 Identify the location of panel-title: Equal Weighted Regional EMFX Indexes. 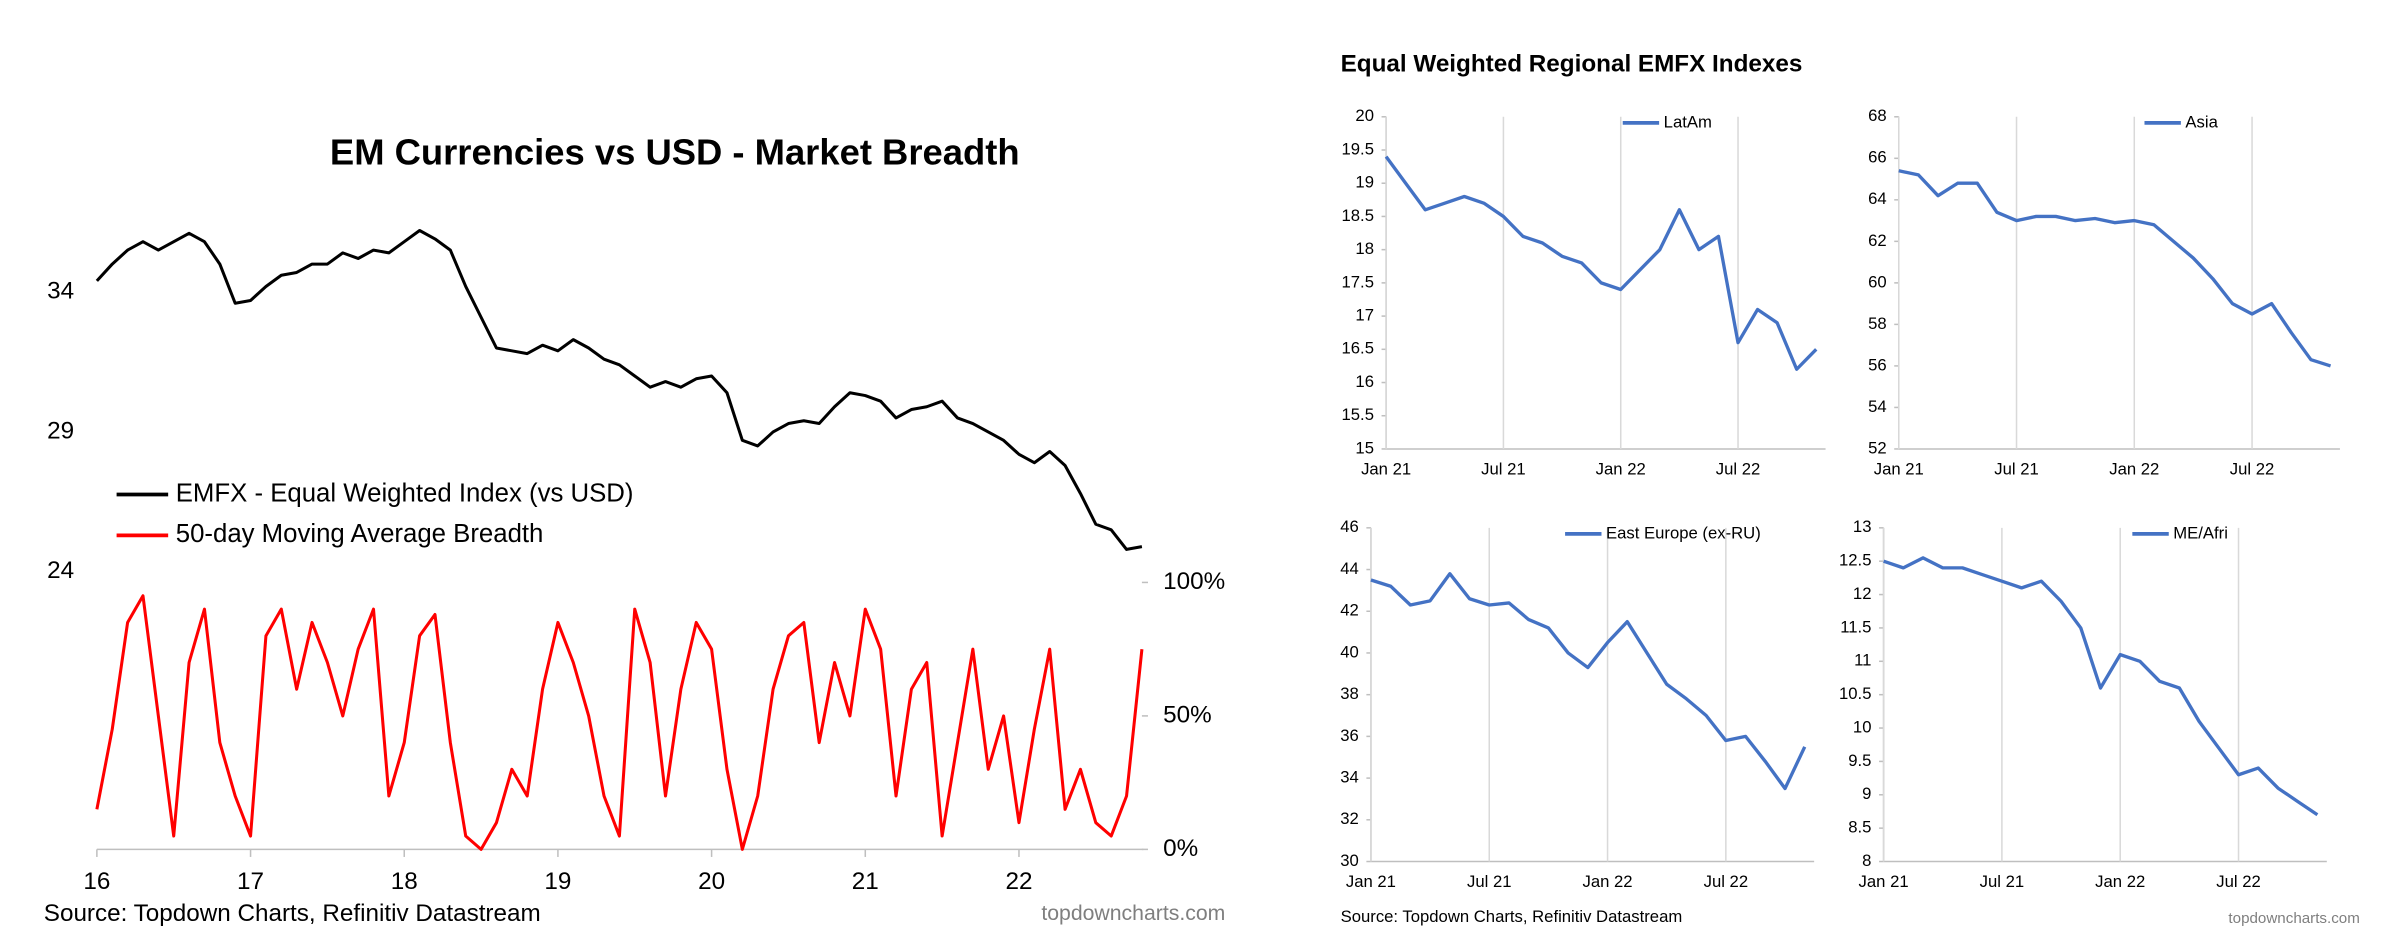
(1572, 64).